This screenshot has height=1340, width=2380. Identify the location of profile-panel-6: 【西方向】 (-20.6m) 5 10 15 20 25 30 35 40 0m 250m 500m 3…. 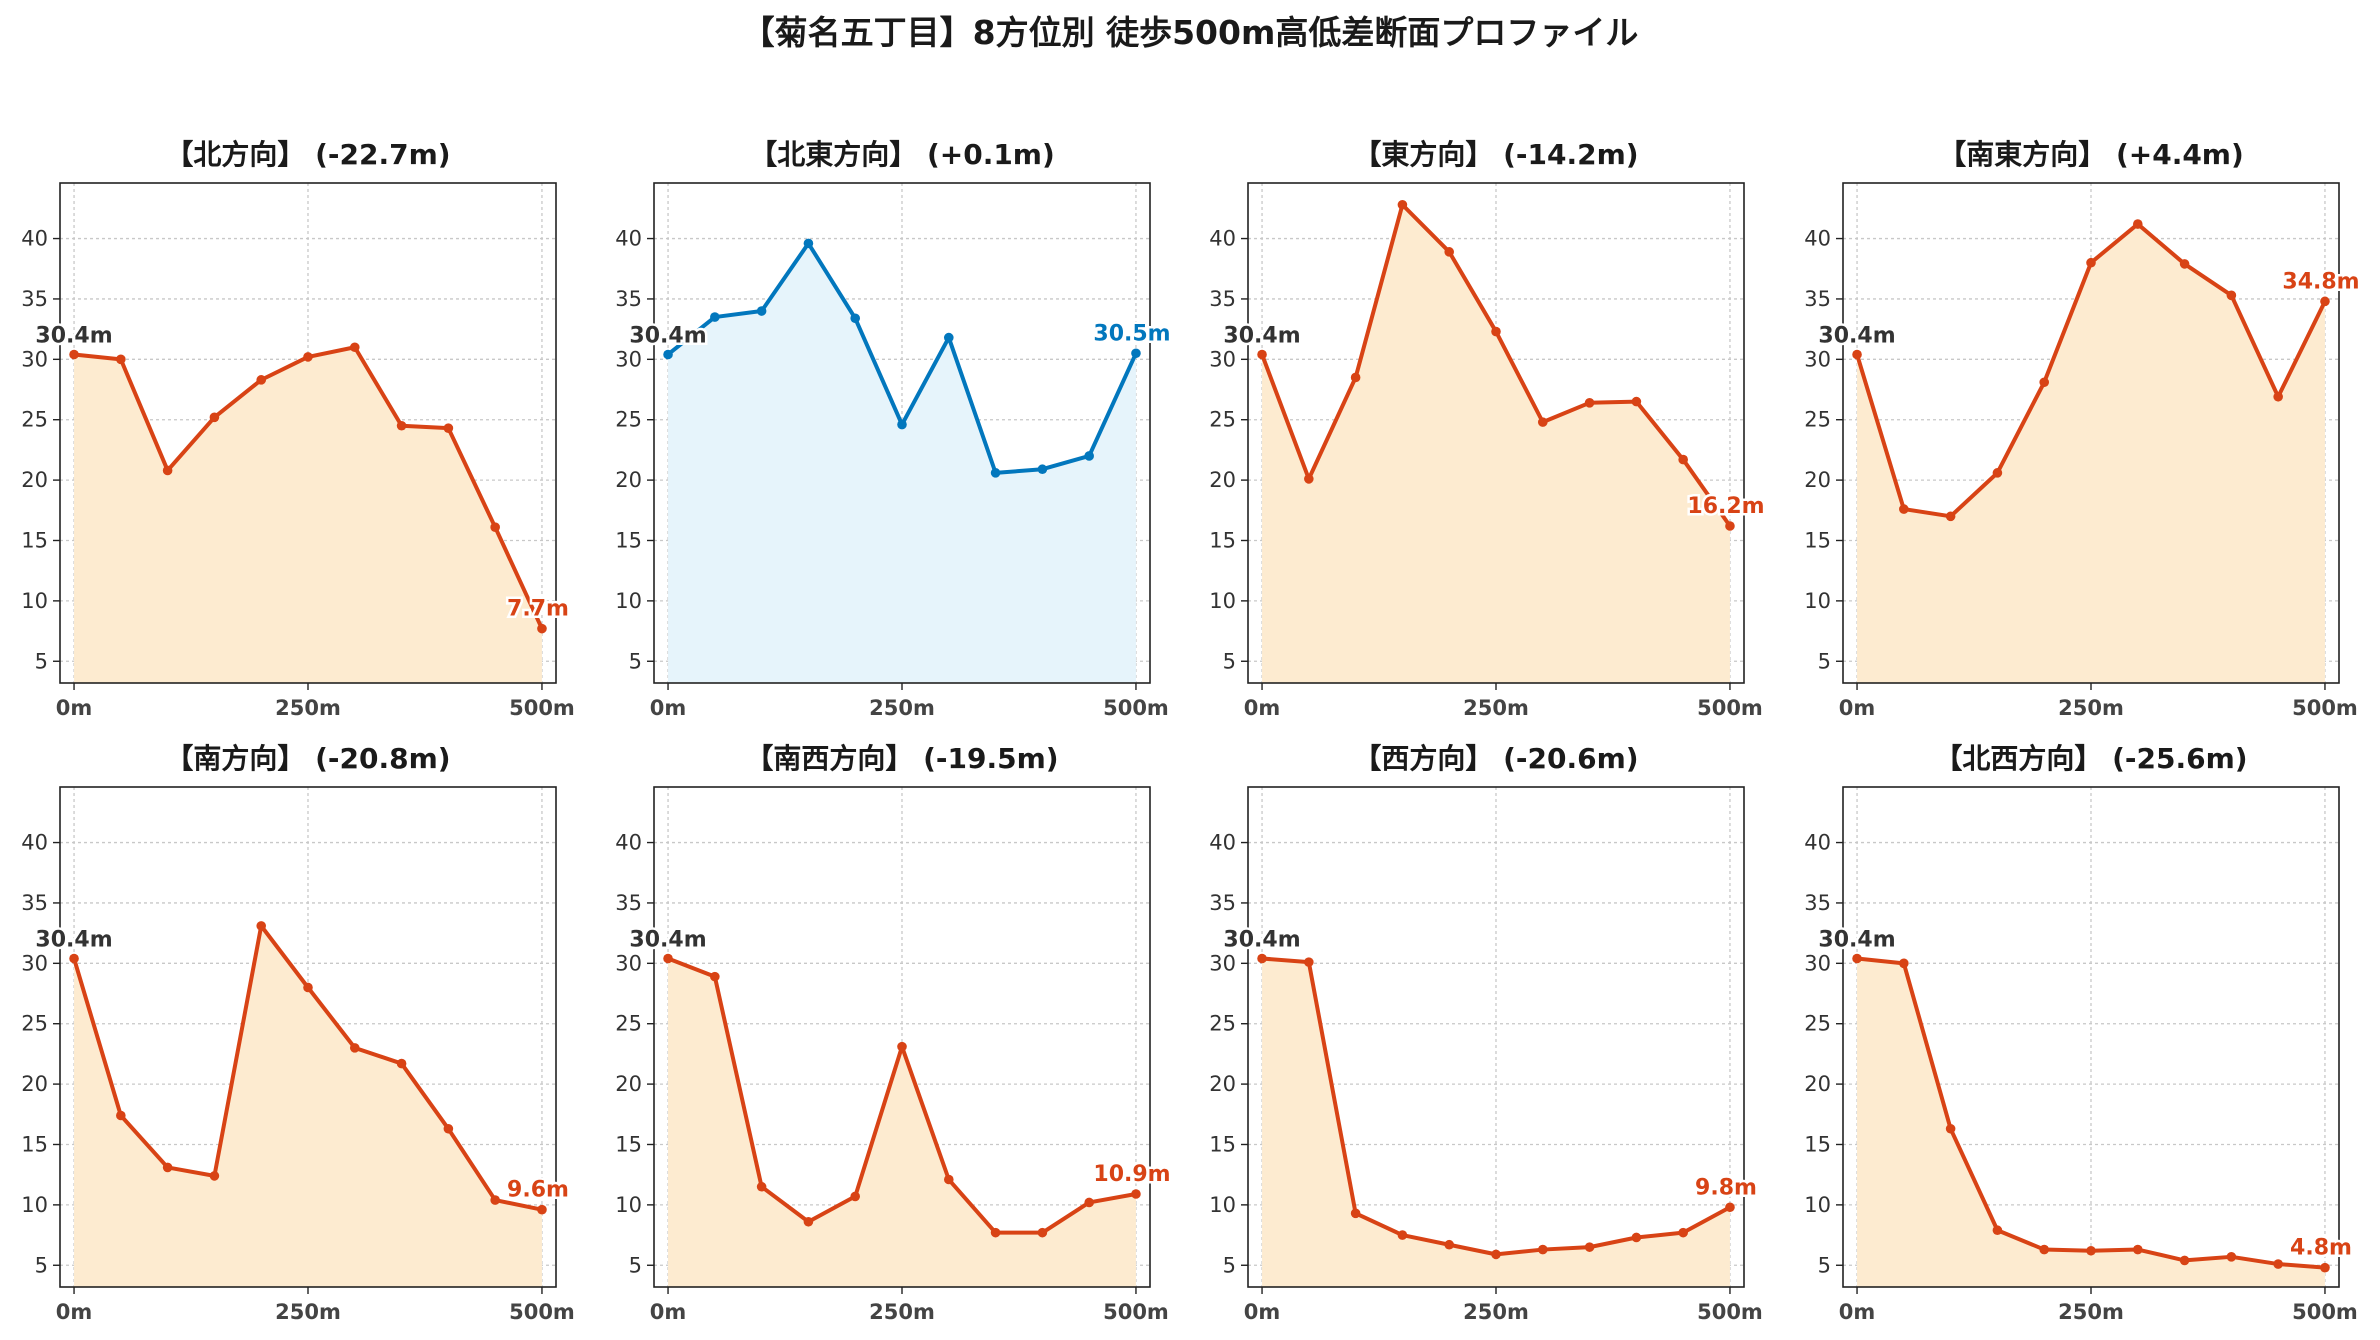
(1486, 1033).